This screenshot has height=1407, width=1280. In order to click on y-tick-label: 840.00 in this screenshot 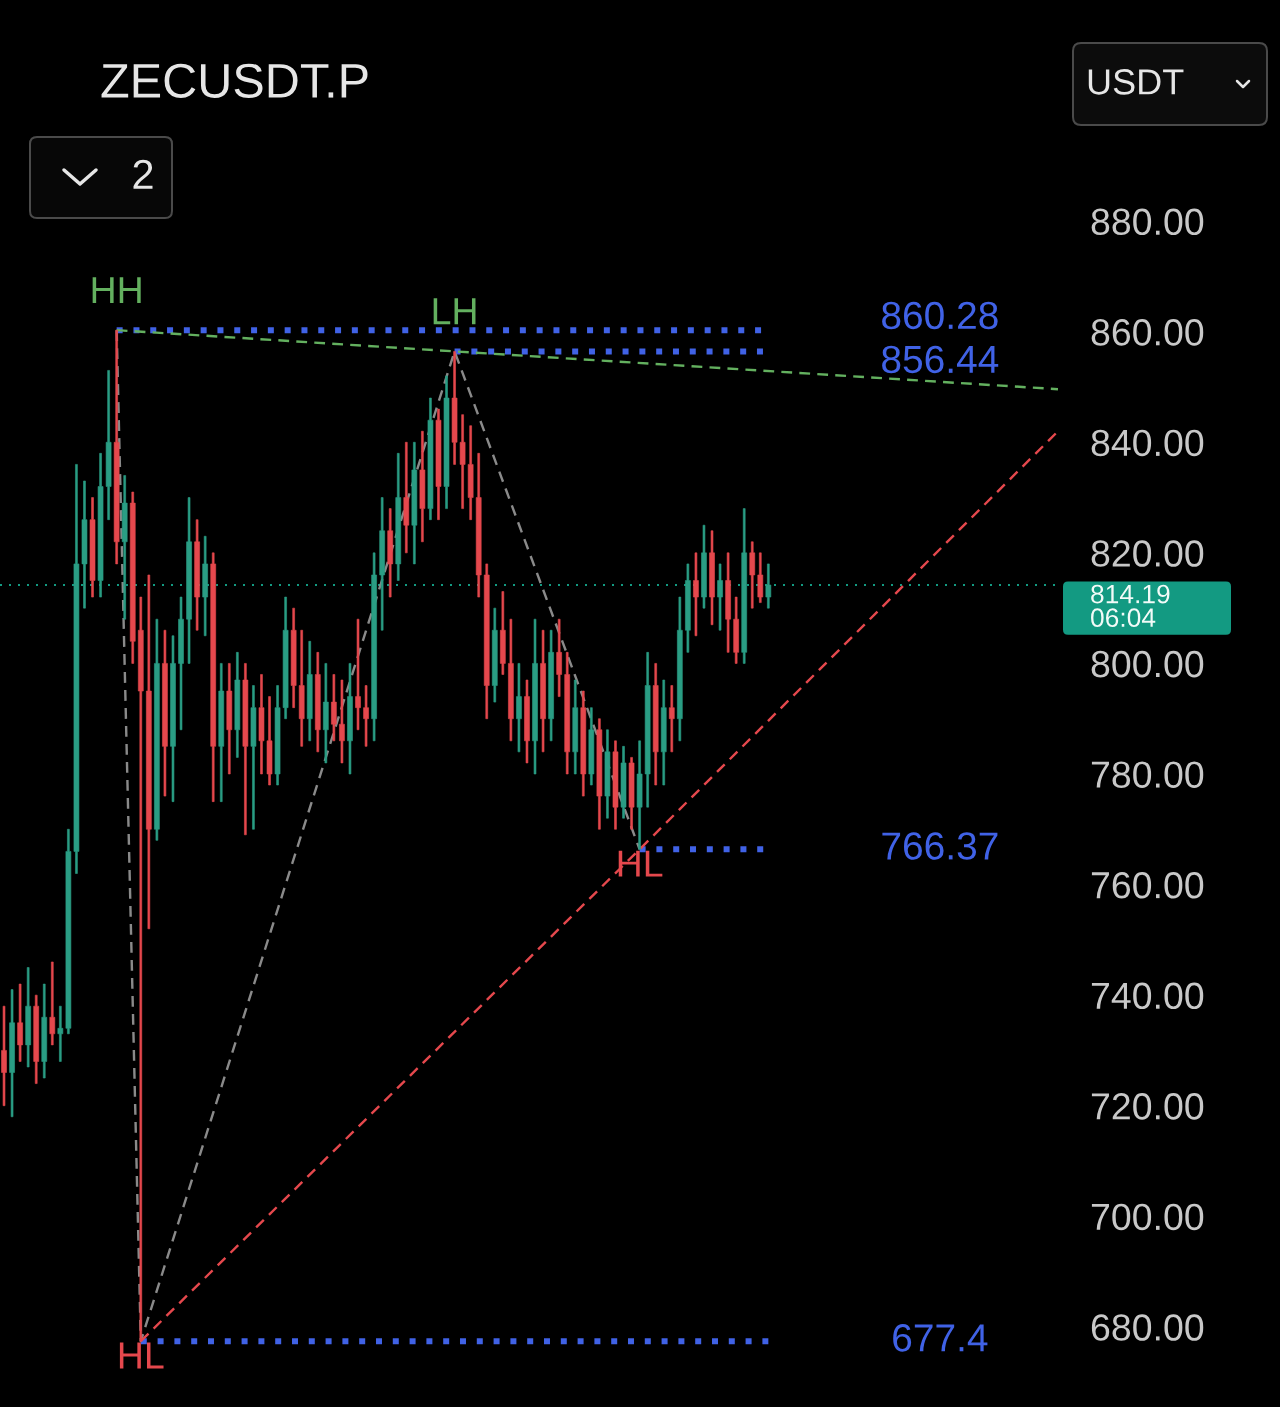, I will do `click(1147, 443)`.